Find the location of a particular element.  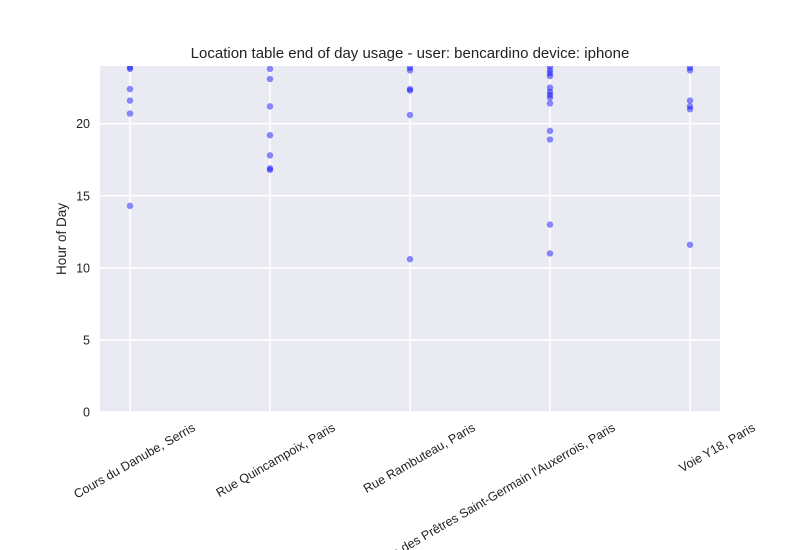

y-tick-label-2: 10 is located at coordinates (83, 268).